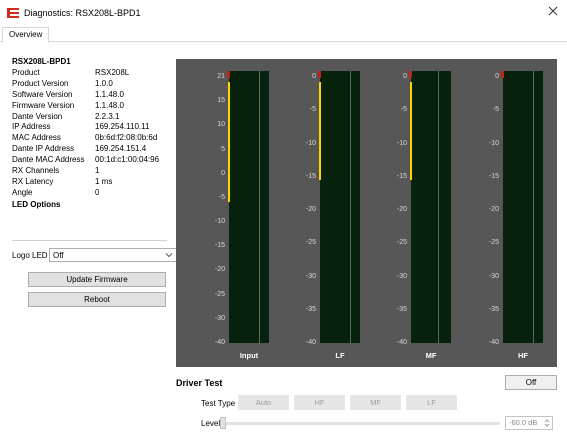  Describe the element at coordinates (92, 171) in the screenshot. I see `info-row: RX Channels 1` at that location.